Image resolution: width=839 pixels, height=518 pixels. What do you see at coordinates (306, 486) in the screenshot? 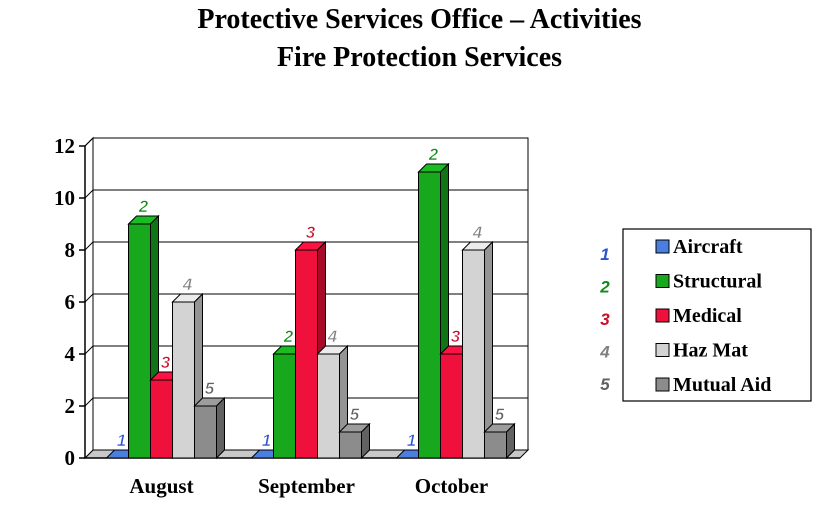
I see `x-tick-label: September` at bounding box center [306, 486].